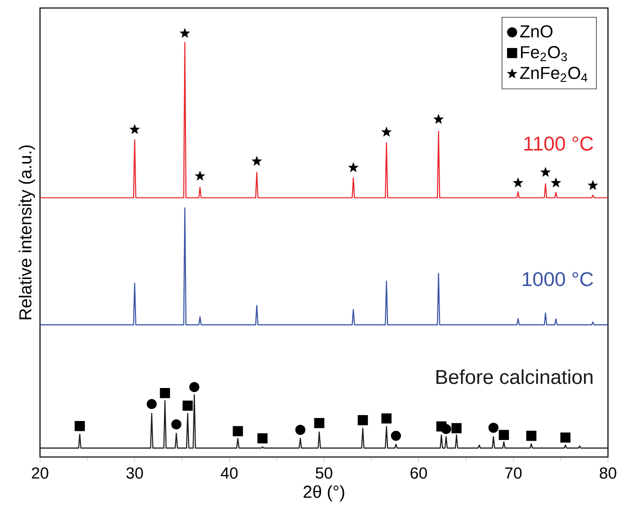 The width and height of the screenshot is (619, 515). I want to click on legend-label: ZnO, so click(536, 31).